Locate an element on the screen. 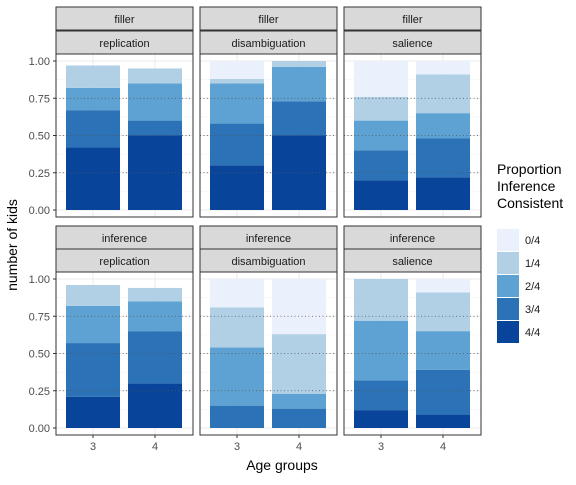 The width and height of the screenshot is (576, 485). x-axis-title: Age groups is located at coordinates (282, 465).